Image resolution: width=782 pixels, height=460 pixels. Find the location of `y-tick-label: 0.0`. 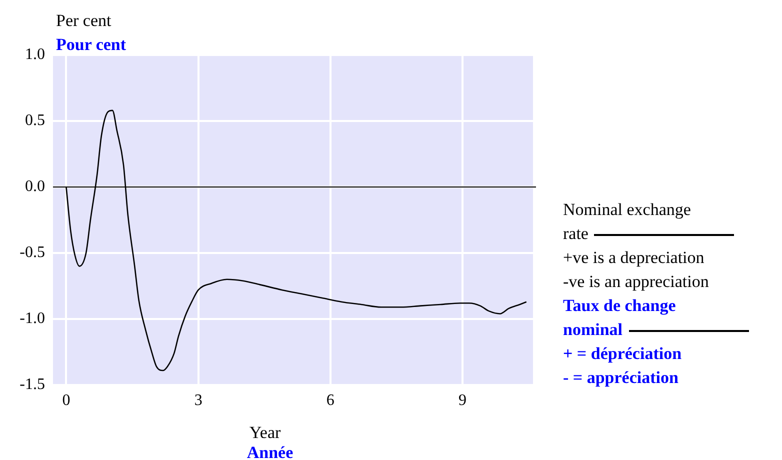

y-tick-label: 0.0 is located at coordinates (35, 187).